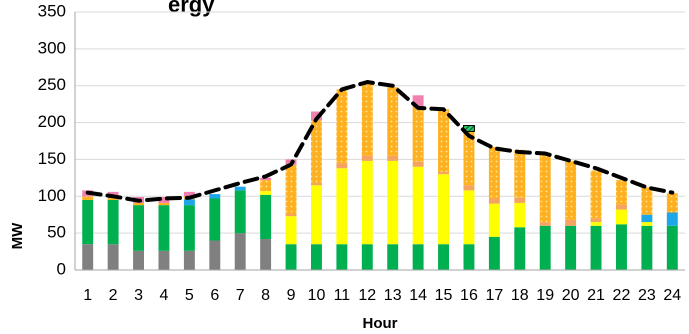  Describe the element at coordinates (342, 206) in the screenshot. I see `bar-segment-s3-h11` at that location.